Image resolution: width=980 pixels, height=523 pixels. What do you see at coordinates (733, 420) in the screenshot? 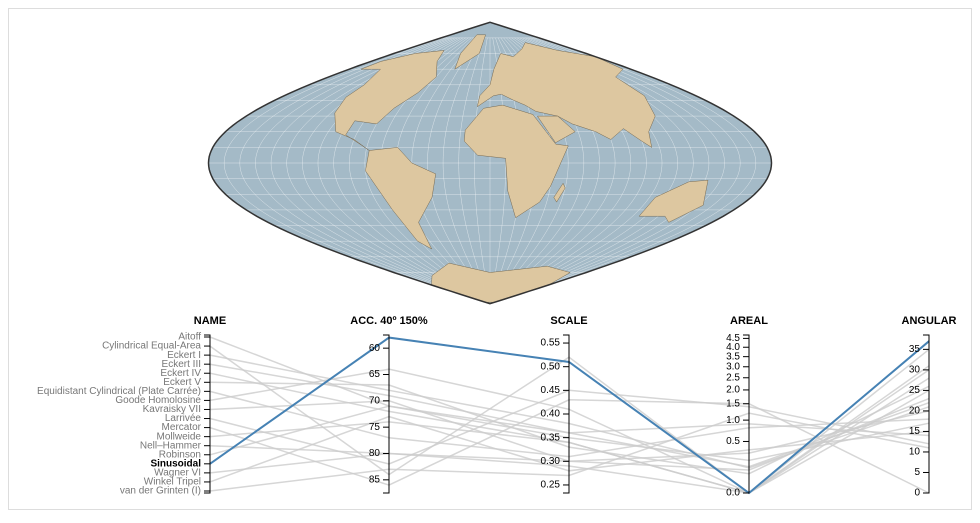
I see `tick-label: 1.0` at bounding box center [733, 420].